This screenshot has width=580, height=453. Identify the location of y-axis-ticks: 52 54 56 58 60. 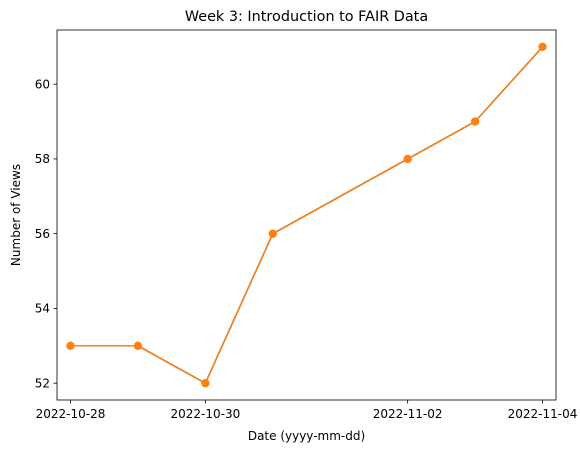
(46, 233).